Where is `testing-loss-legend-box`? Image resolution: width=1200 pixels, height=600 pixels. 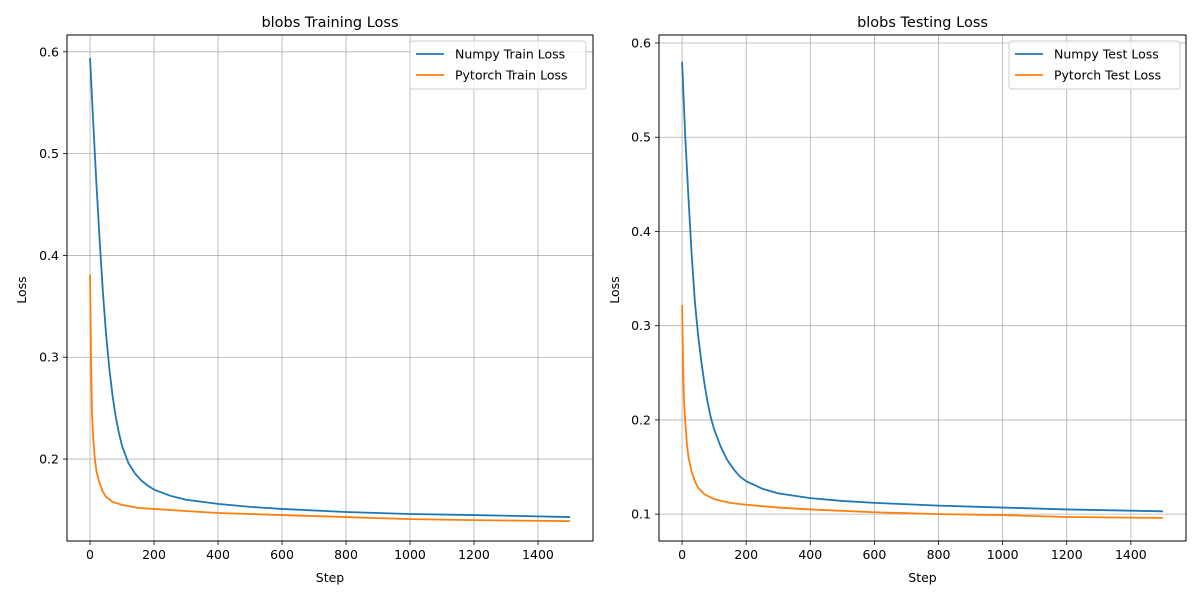
testing-loss-legend-box is located at coordinates (1094, 65).